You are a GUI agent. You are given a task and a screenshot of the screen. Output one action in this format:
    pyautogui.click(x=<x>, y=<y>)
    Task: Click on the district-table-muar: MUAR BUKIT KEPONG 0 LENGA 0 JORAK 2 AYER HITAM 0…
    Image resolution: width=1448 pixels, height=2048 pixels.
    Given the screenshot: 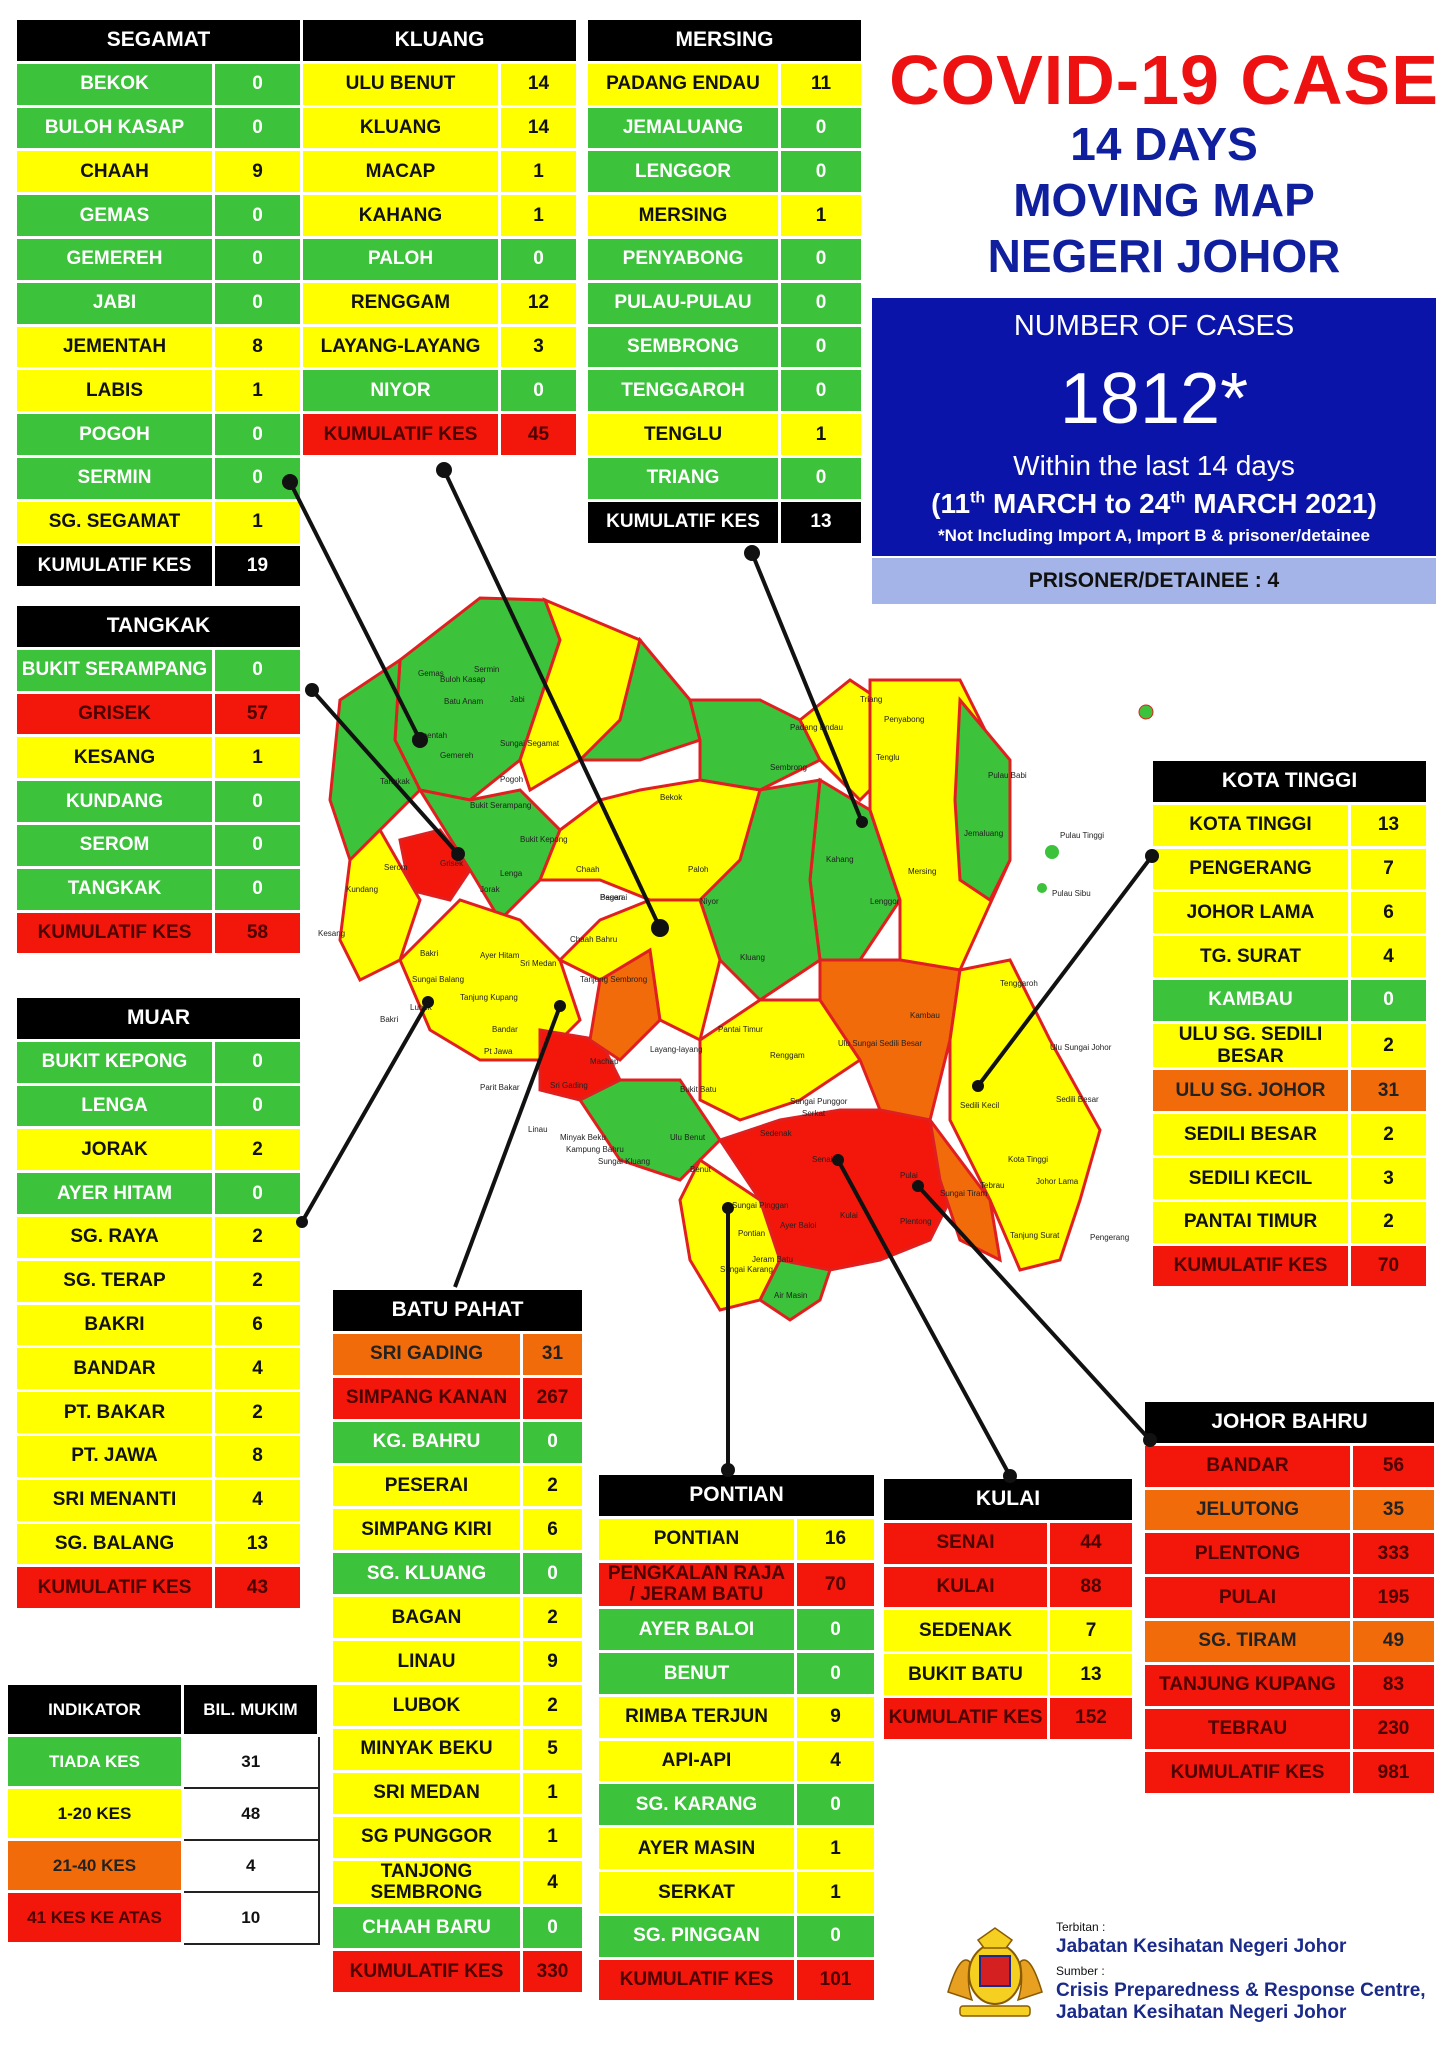 What is the action you would take?
    pyautogui.click(x=158, y=1303)
    